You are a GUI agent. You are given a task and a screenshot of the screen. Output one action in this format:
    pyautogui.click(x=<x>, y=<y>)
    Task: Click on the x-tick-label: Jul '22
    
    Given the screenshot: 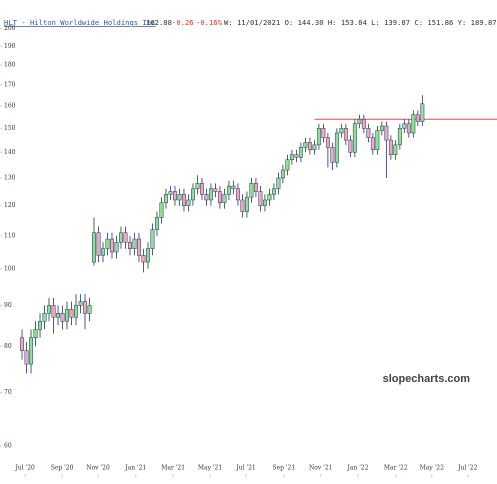 What is the action you would take?
    pyautogui.click(x=467, y=468)
    